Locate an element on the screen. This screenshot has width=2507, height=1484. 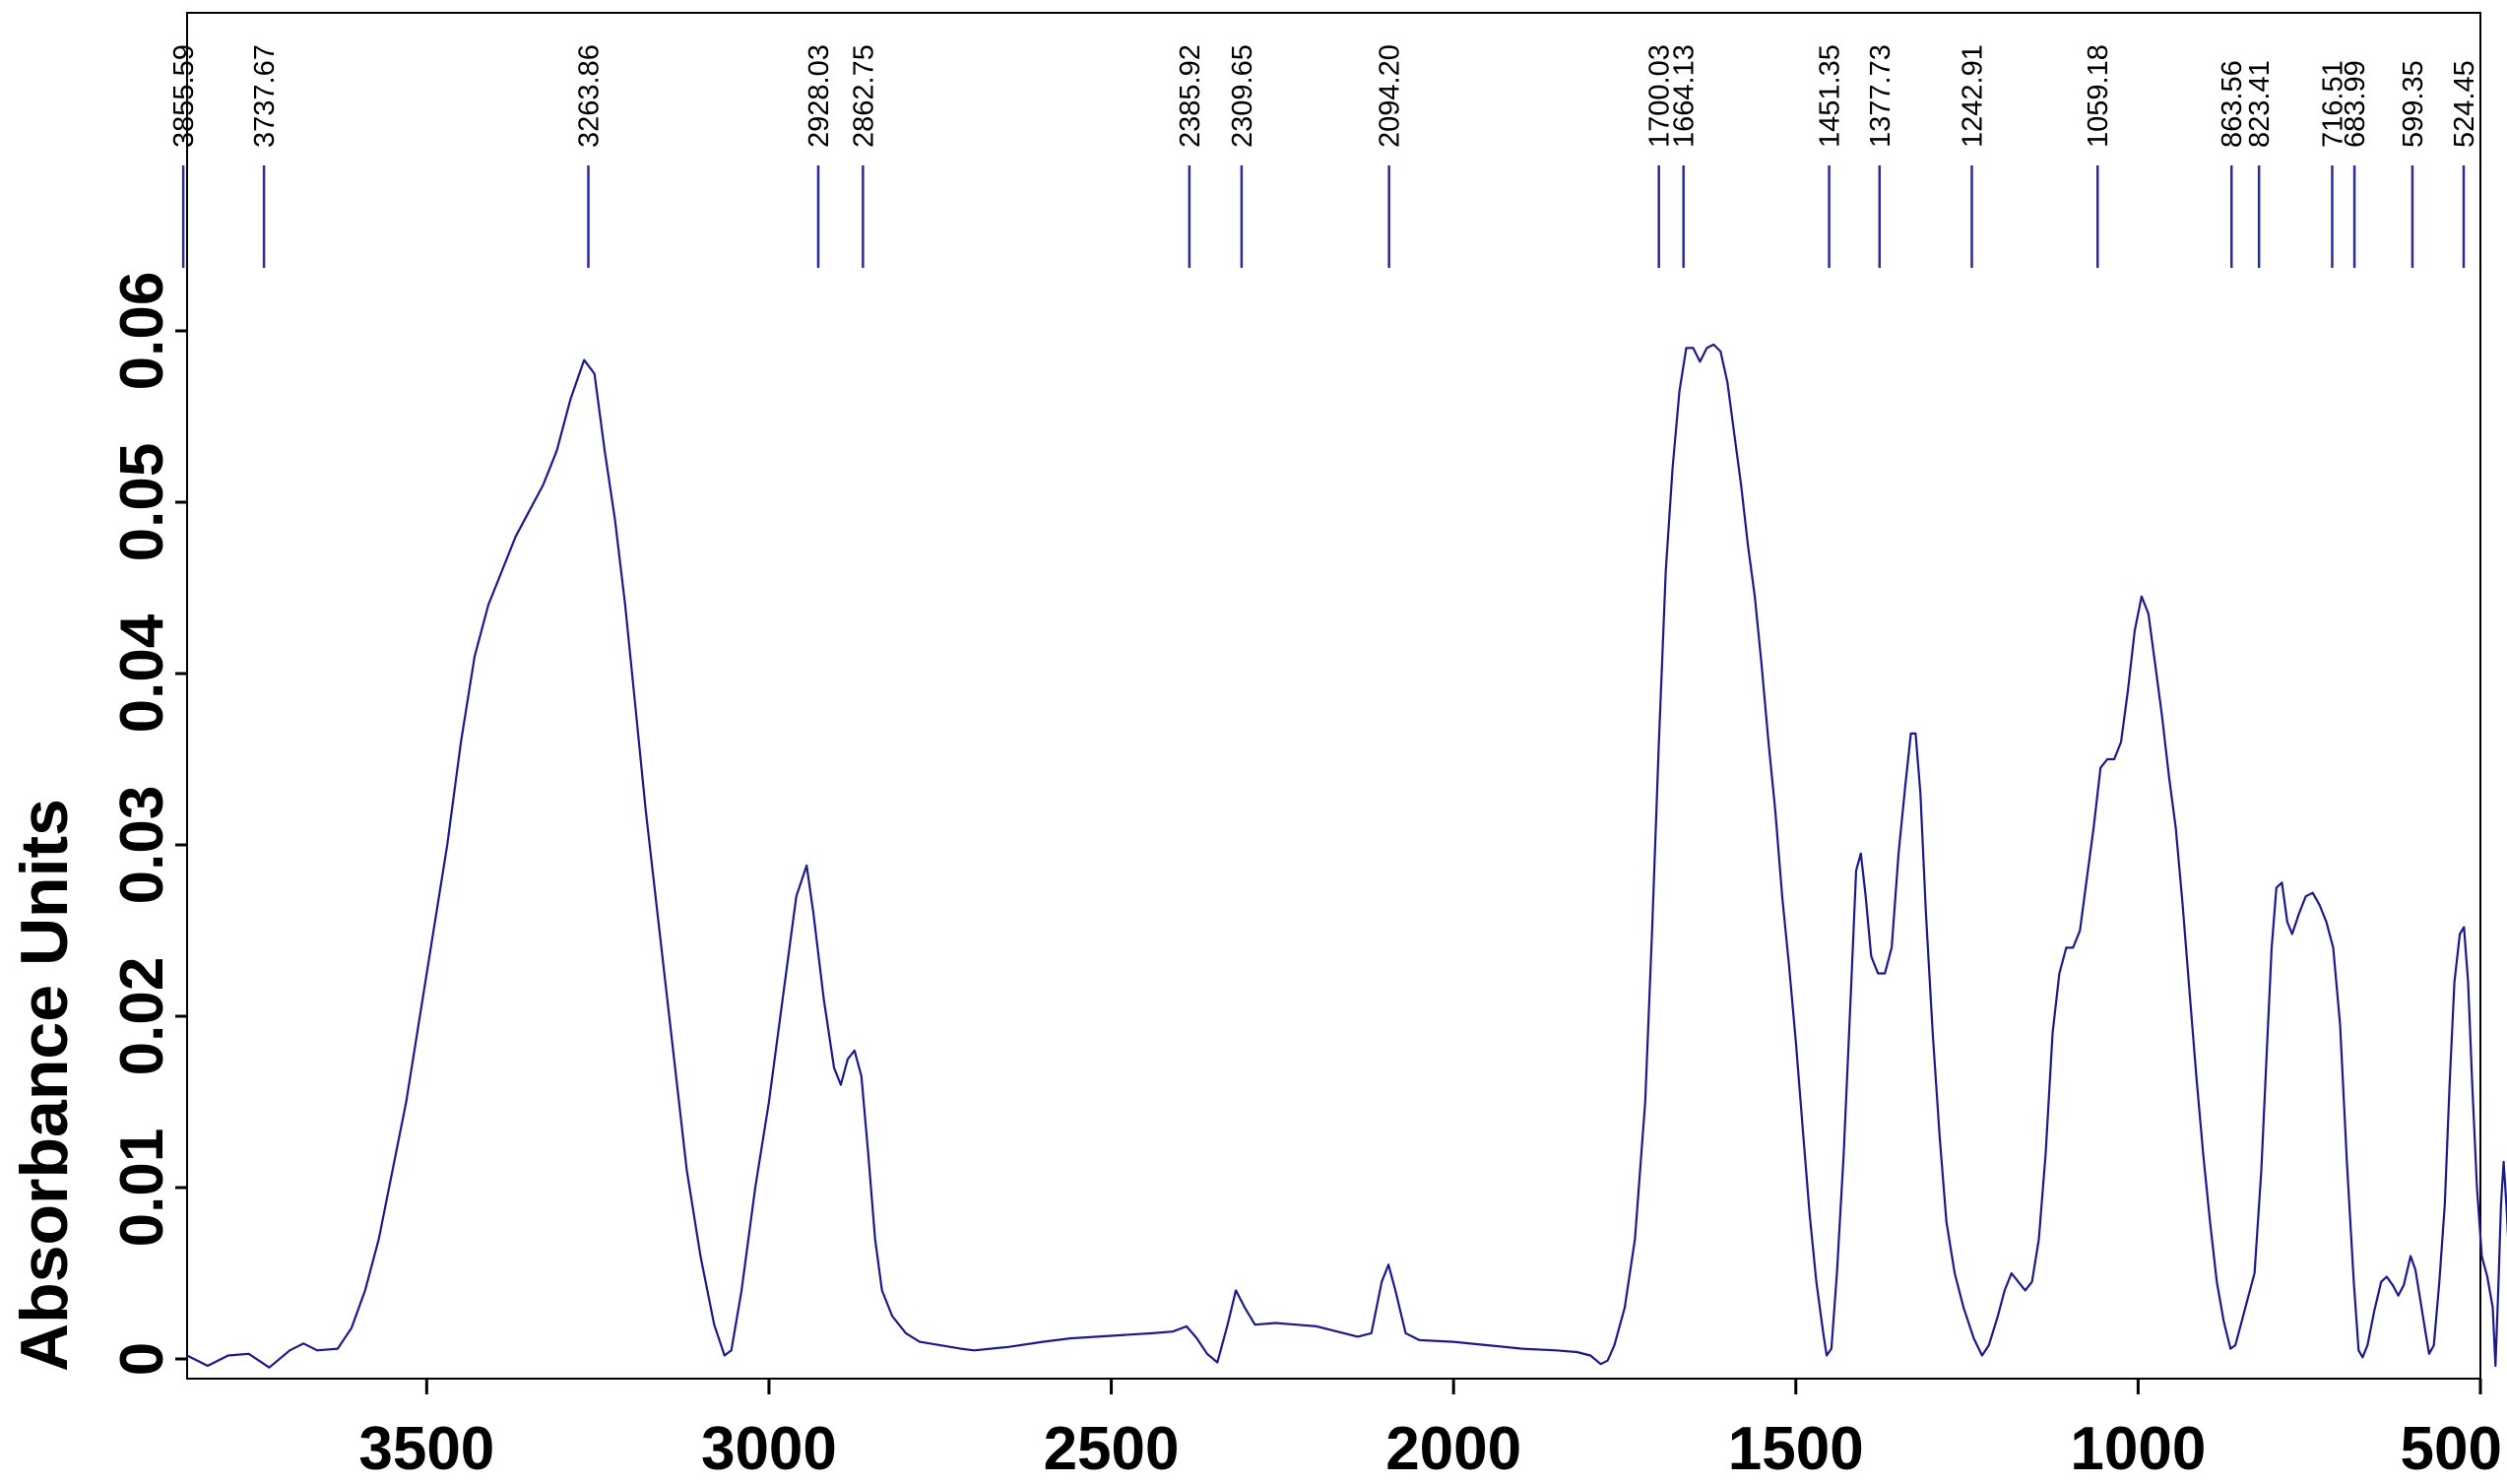
x-tick-label: 3000 is located at coordinates (769, 1449).